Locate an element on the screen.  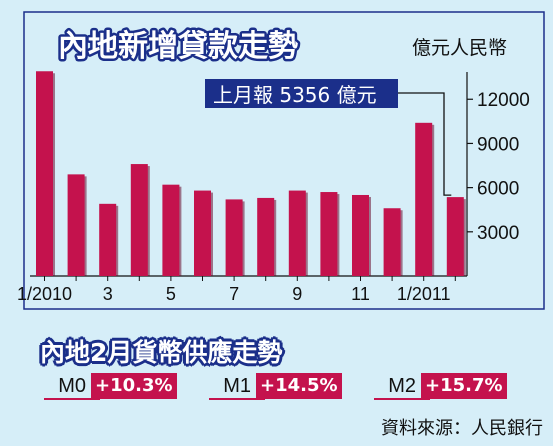
x-ticks: 1/2010 3 5 7 9 11 1/2011 is located at coordinates (236, 290).